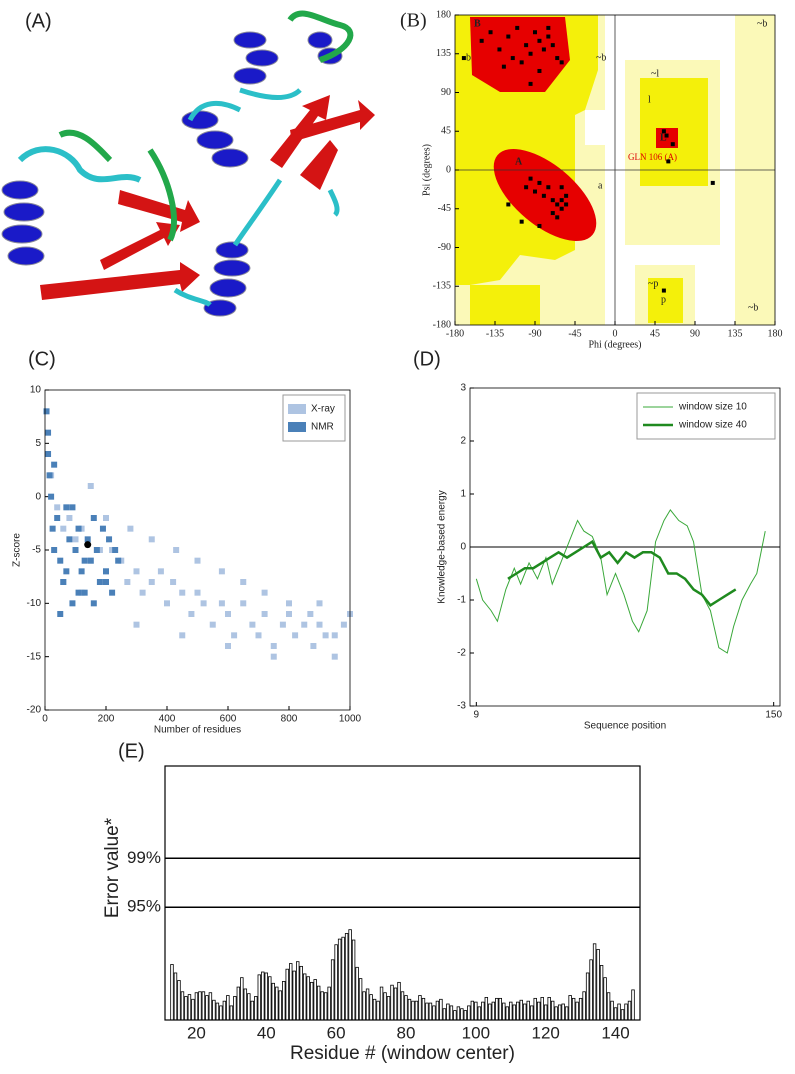 The height and width of the screenshot is (1074, 795). I want to click on line, so click(620, 581).